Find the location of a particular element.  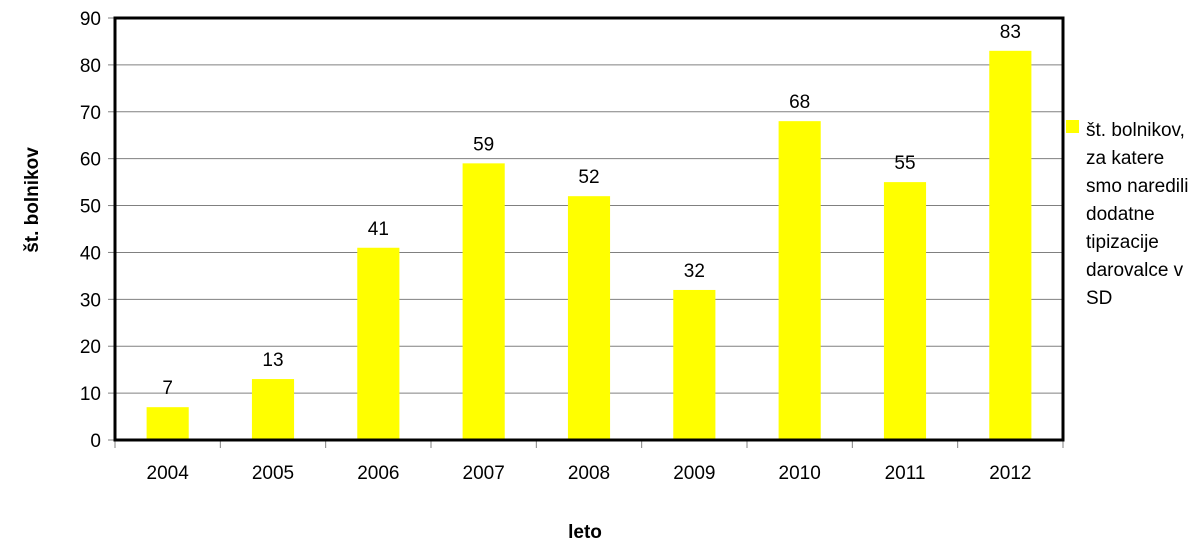

y-tick-label: 80 is located at coordinates (90, 66).